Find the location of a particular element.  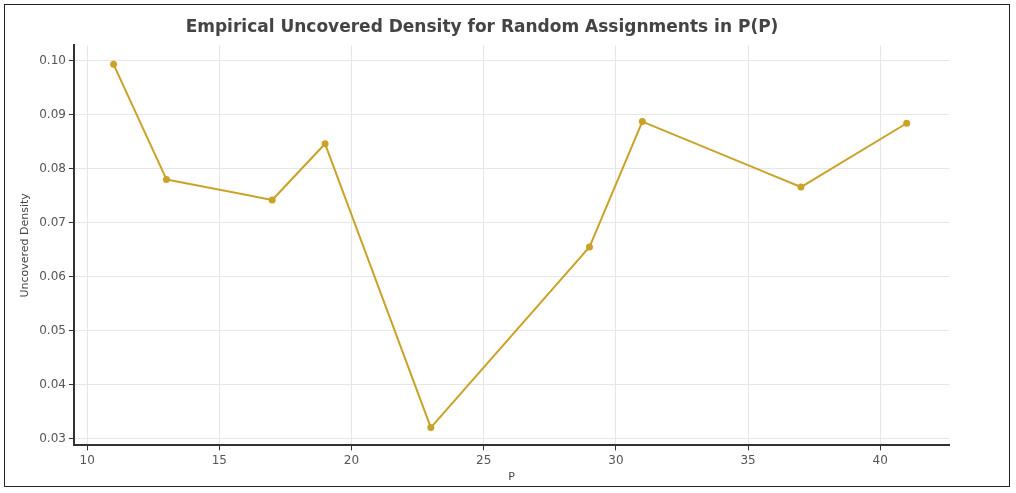

chart-title: Empirical Uncovered Density for Random Assignments in P(P) is located at coordinates (482, 25).